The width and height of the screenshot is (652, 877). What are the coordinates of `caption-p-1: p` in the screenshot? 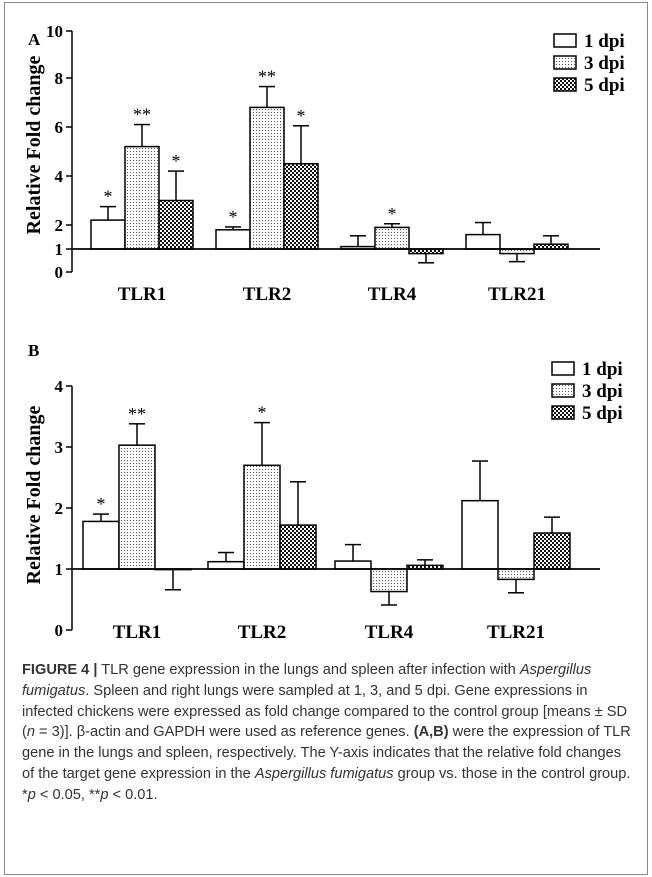 It's located at (31, 794).